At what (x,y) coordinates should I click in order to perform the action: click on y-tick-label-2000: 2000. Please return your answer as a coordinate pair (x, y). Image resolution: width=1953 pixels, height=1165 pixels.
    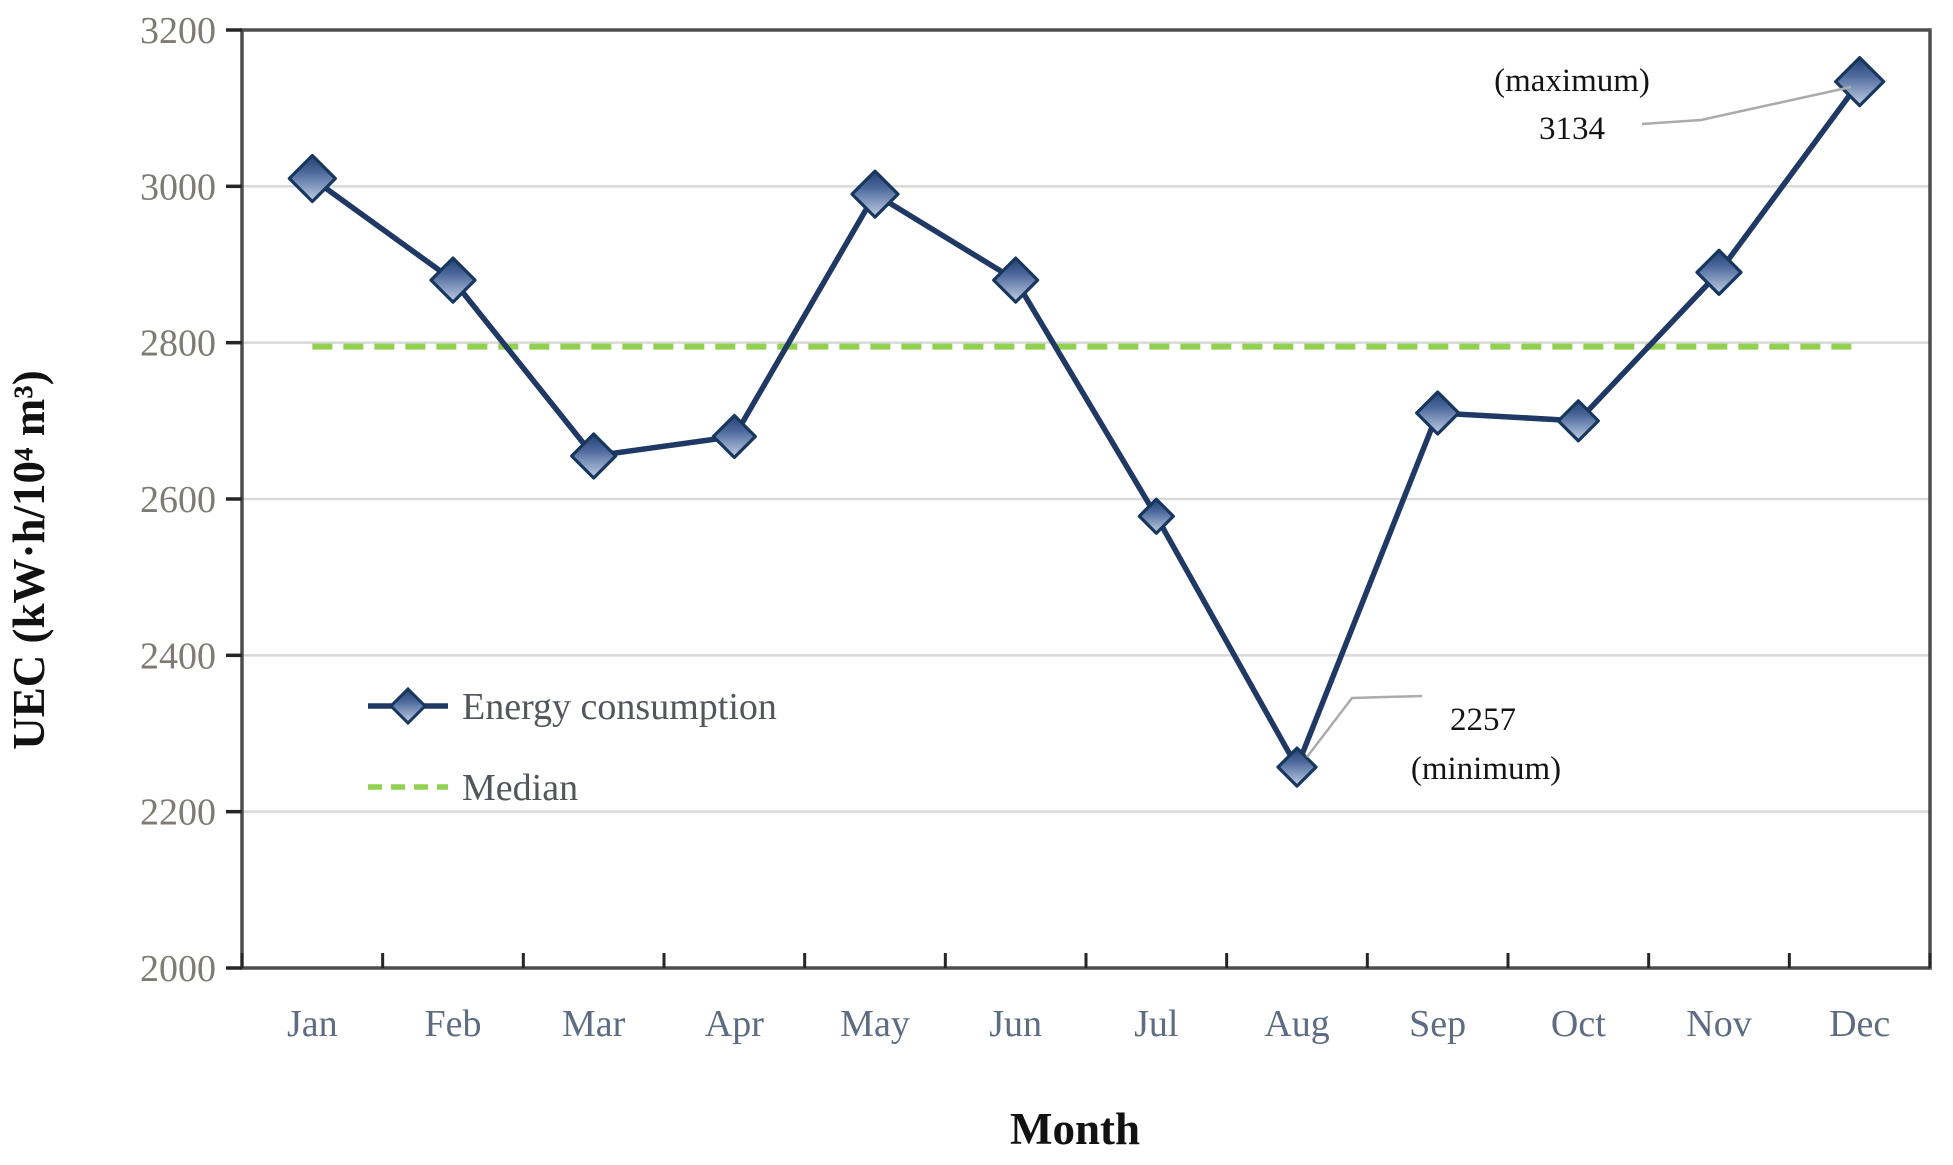
    Looking at the image, I should click on (178, 969).